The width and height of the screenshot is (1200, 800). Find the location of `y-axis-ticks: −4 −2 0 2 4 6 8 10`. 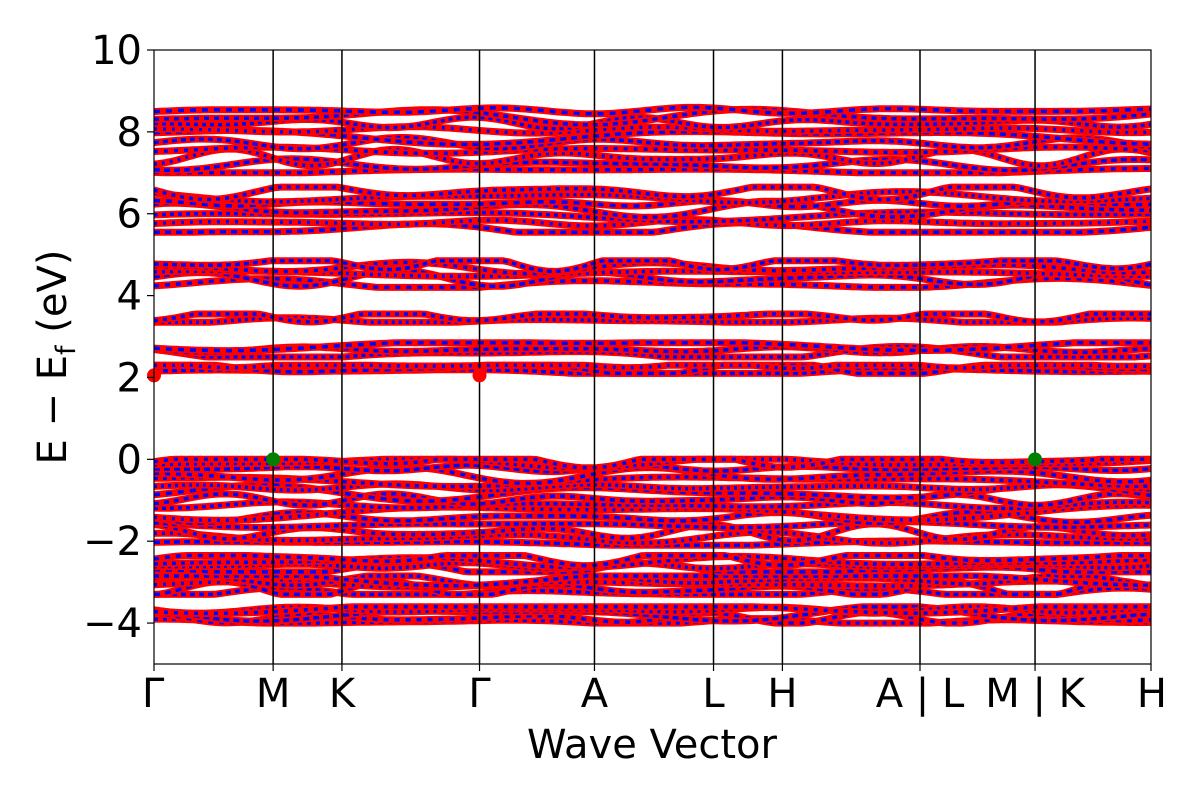

y-axis-ticks: −4 −2 0 2 4 6 8 10 is located at coordinates (118, 337).